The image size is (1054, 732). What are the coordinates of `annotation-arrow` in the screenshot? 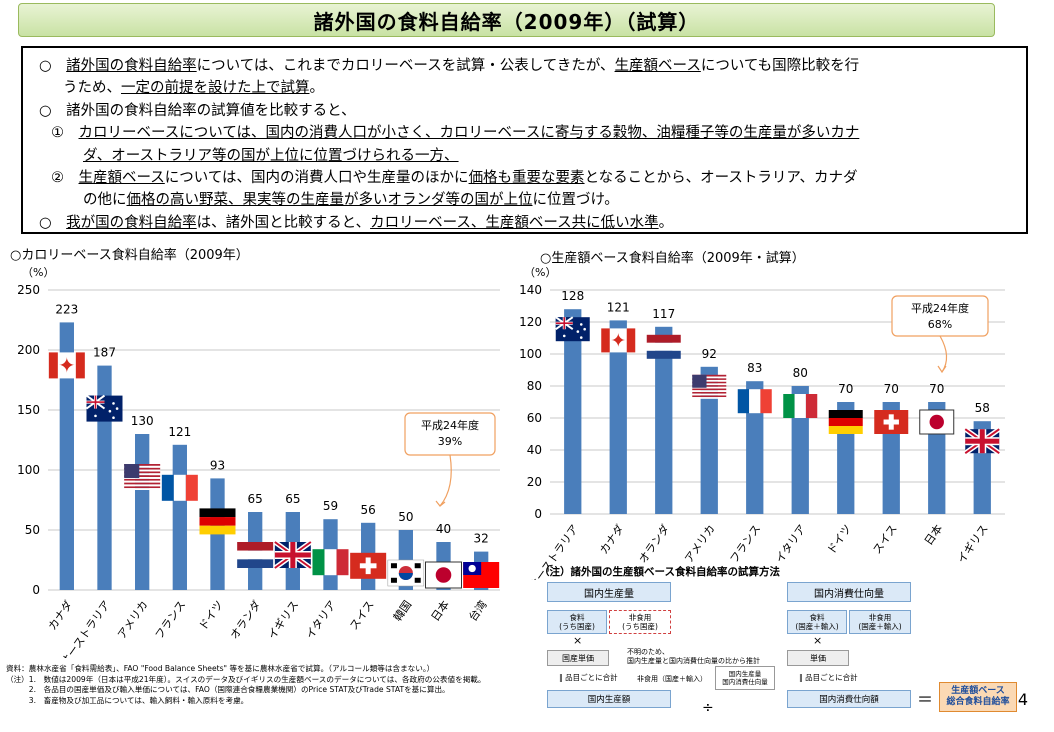 It's located at (942, 354).